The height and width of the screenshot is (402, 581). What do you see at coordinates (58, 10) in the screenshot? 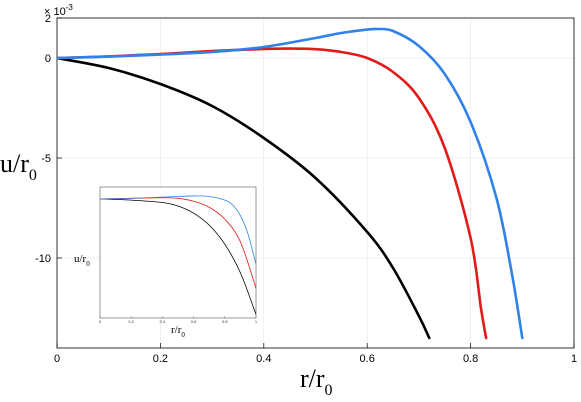
I see `y-multiplier: × 10⁻³` at bounding box center [58, 10].